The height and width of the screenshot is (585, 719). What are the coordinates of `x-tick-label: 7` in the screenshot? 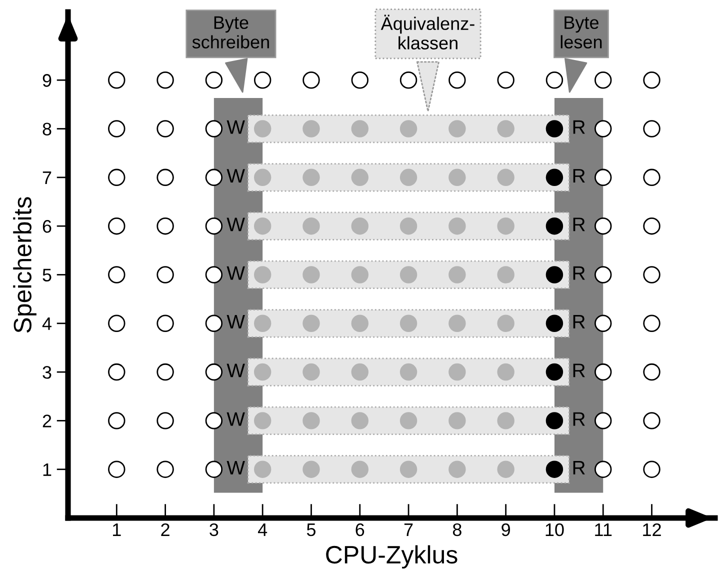 It's located at (408, 530).